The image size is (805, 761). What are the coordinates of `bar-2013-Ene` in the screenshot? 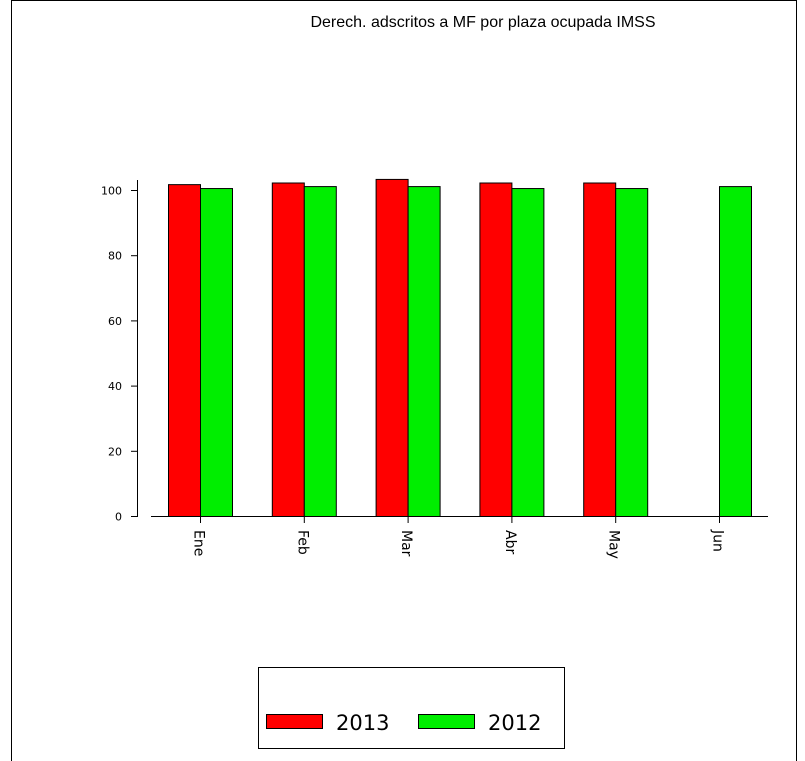 It's located at (184, 351).